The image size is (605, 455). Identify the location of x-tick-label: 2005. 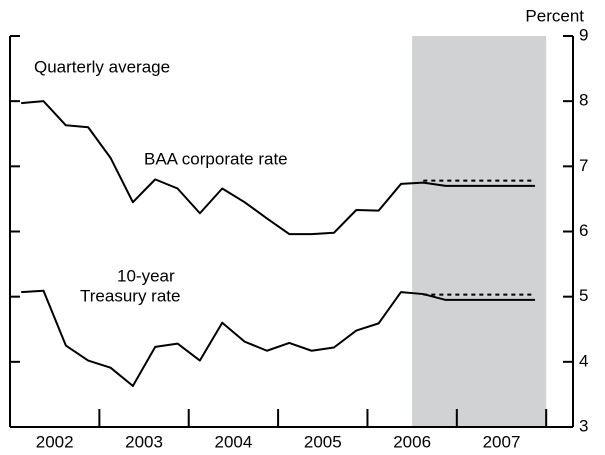
(323, 441).